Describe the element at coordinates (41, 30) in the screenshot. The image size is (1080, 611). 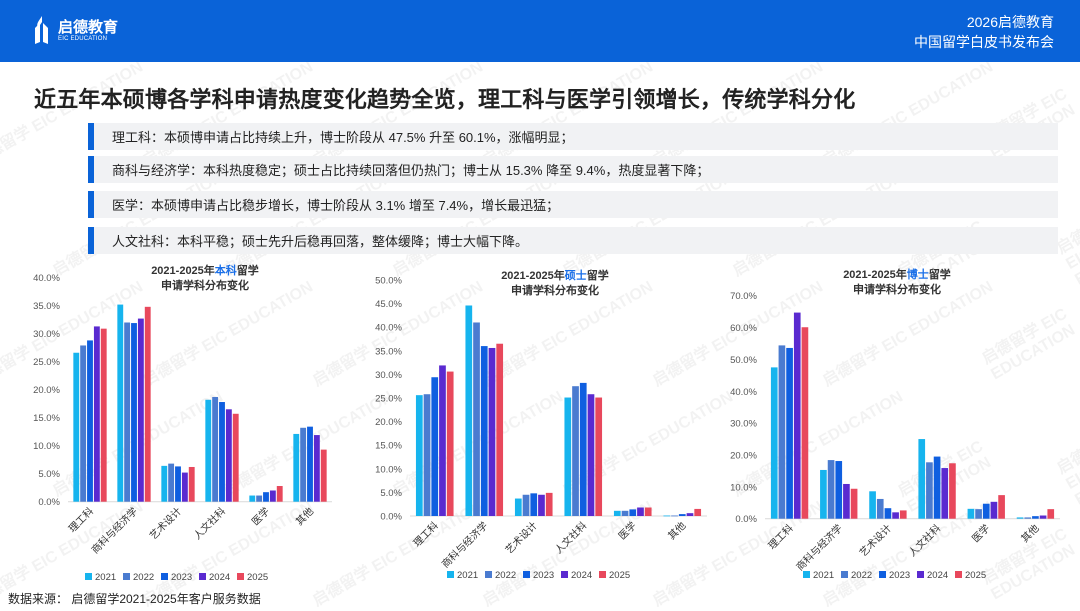
I see `logo-icon` at that location.